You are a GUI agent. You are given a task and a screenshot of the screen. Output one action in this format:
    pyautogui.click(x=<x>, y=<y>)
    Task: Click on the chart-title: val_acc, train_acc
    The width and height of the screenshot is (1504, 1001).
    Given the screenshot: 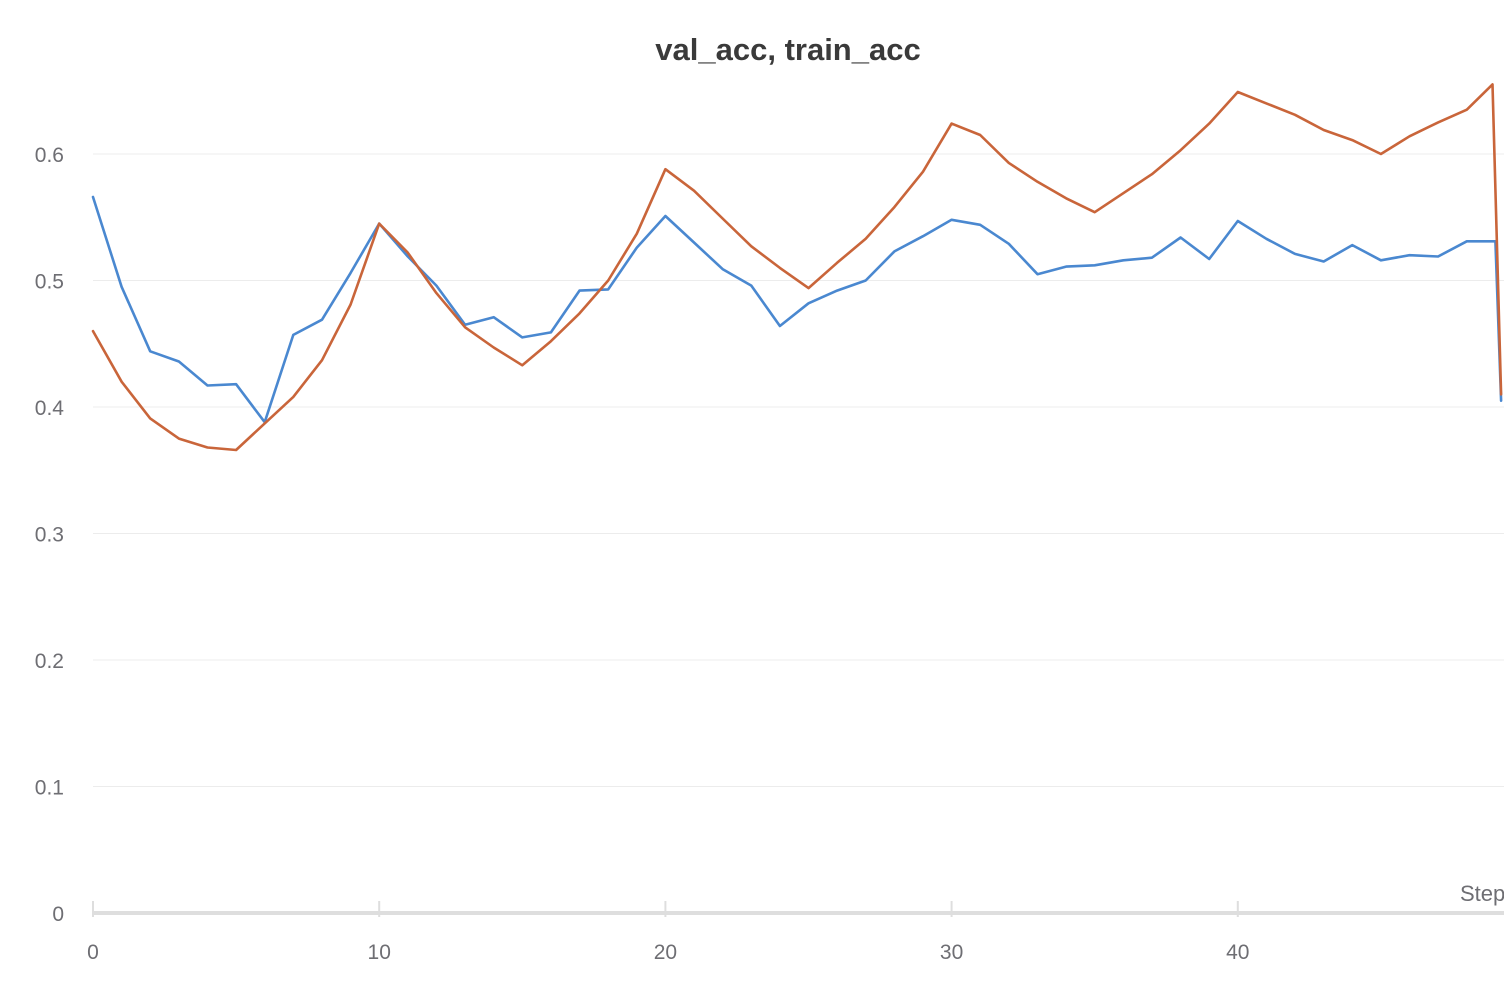 What is the action you would take?
    pyautogui.click(x=787, y=49)
    